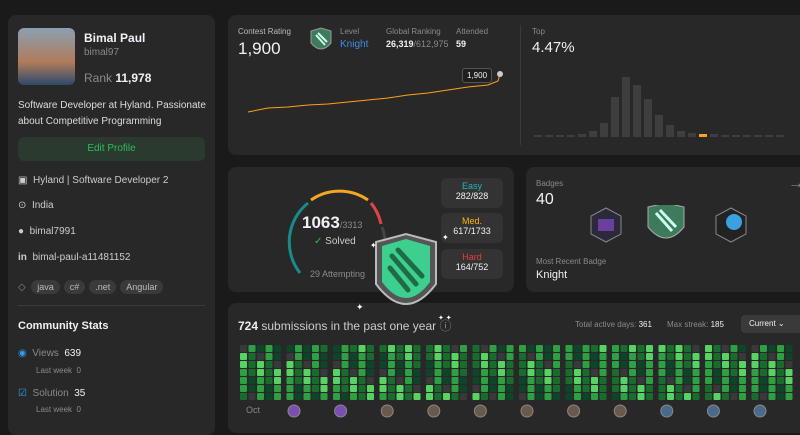  Describe the element at coordinates (770, 324) in the screenshot. I see `year-selector: Current ⌄` at that location.